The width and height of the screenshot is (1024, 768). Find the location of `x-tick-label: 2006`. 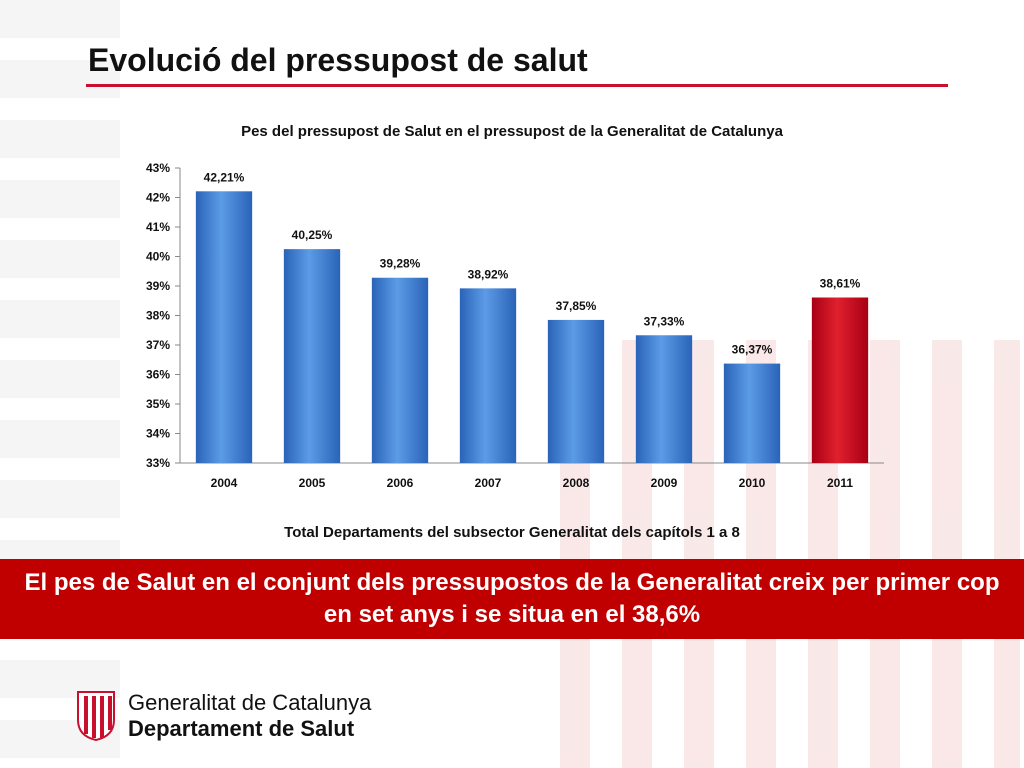

x-tick-label: 2006 is located at coordinates (400, 483).